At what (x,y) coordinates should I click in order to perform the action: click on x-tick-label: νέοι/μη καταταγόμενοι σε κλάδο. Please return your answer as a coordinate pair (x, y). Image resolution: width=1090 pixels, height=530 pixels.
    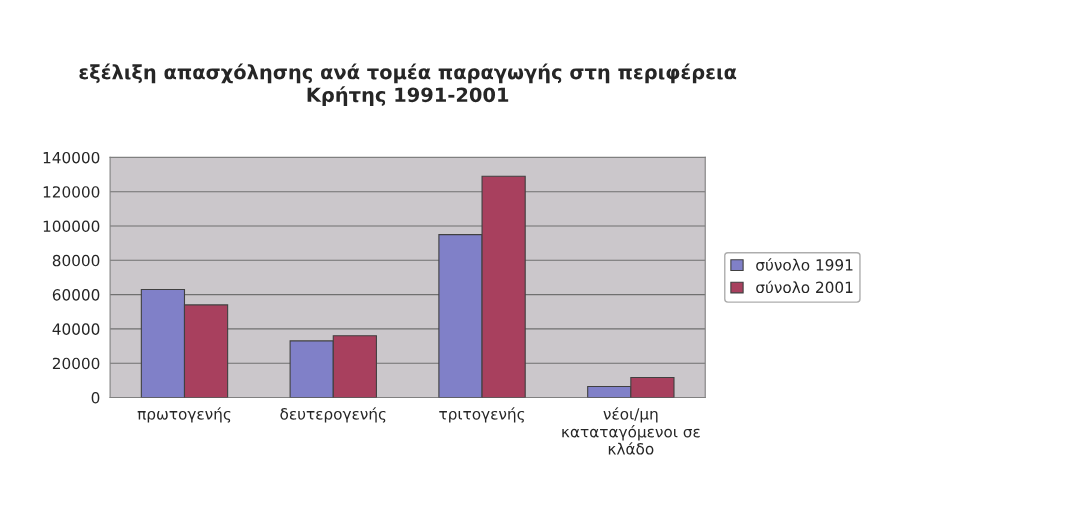
    Looking at the image, I should click on (631, 431).